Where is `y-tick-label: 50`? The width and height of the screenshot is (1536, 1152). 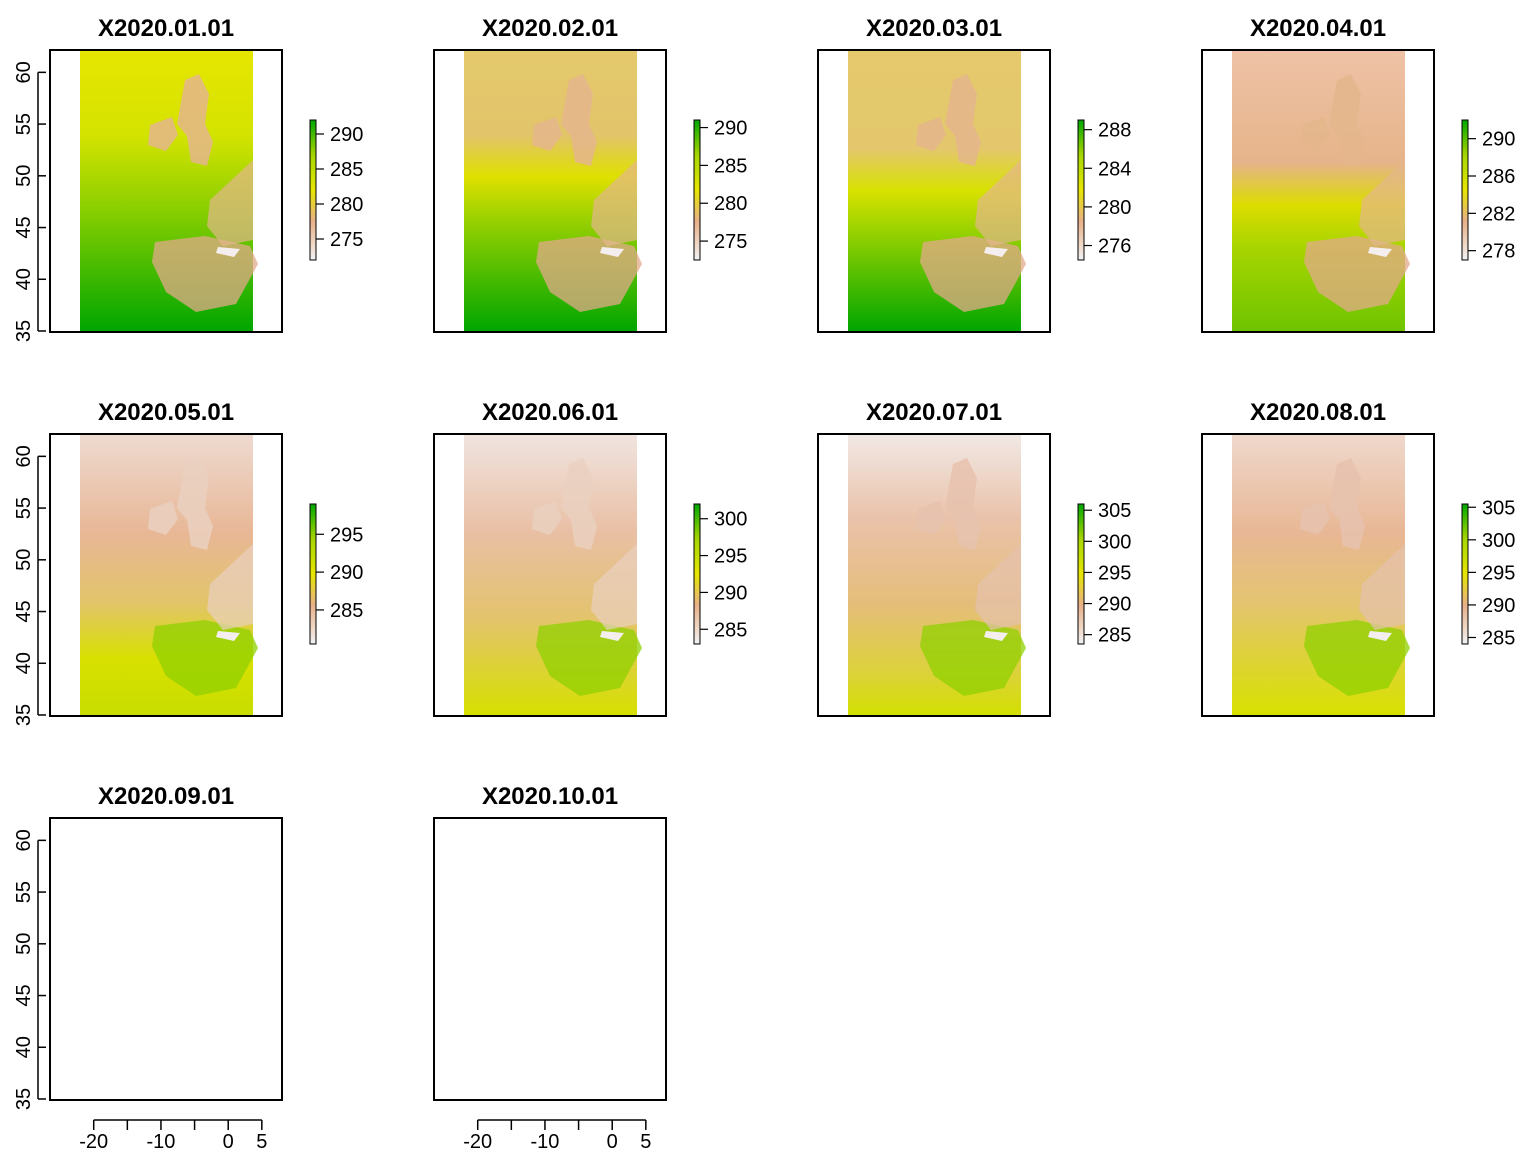
y-tick-label: 50 is located at coordinates (24, 176).